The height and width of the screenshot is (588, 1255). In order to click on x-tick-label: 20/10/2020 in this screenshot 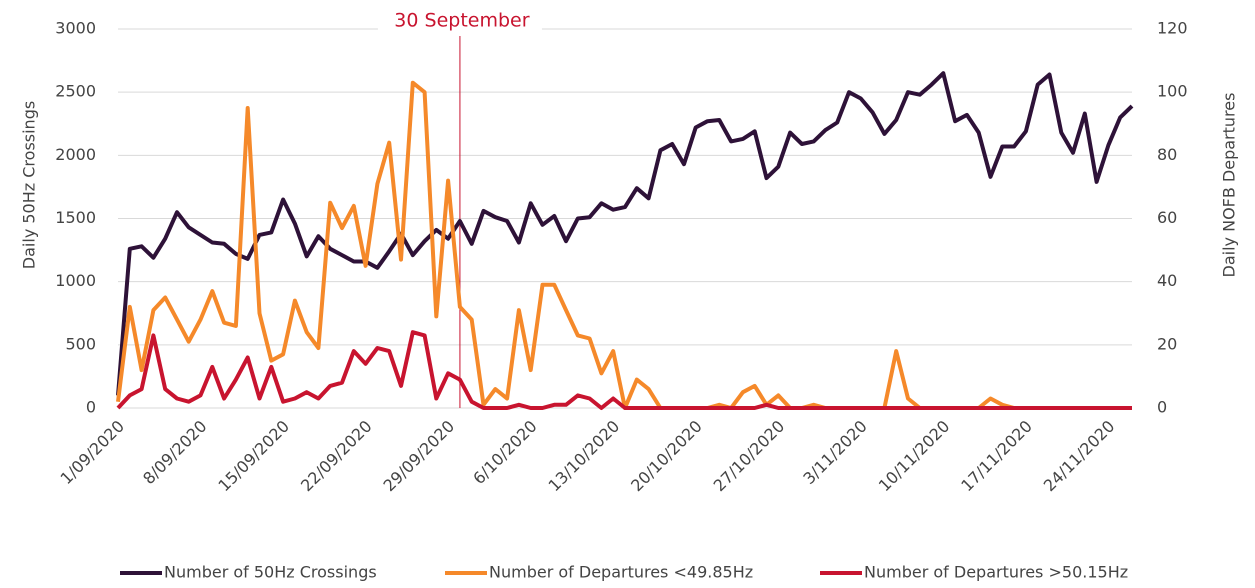, I will do `click(666, 456)`.